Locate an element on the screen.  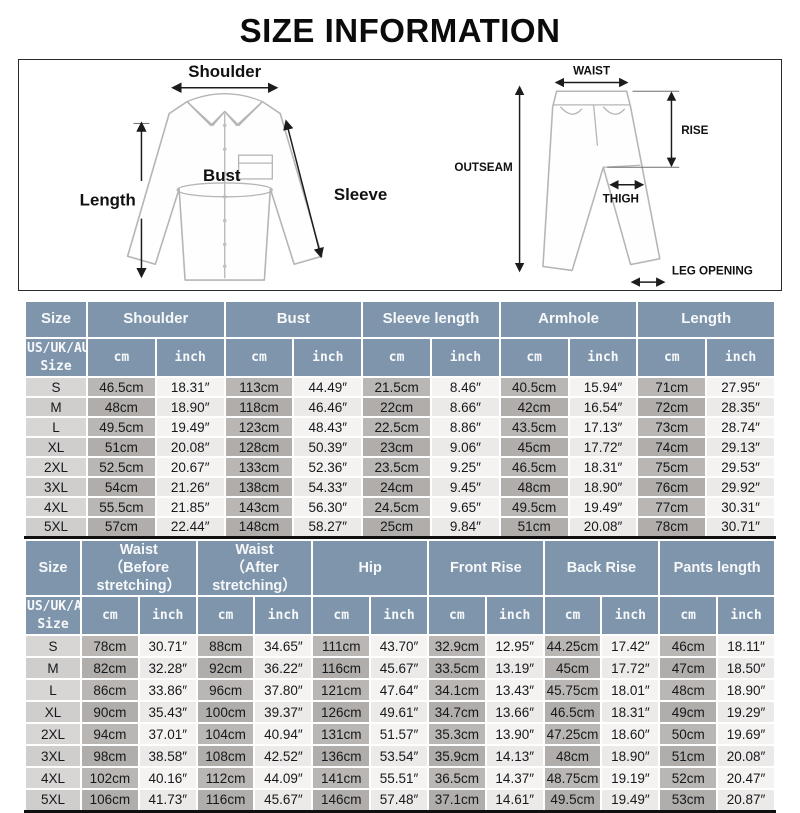
pants-waist-label: WAIST is located at coordinates (592, 71).